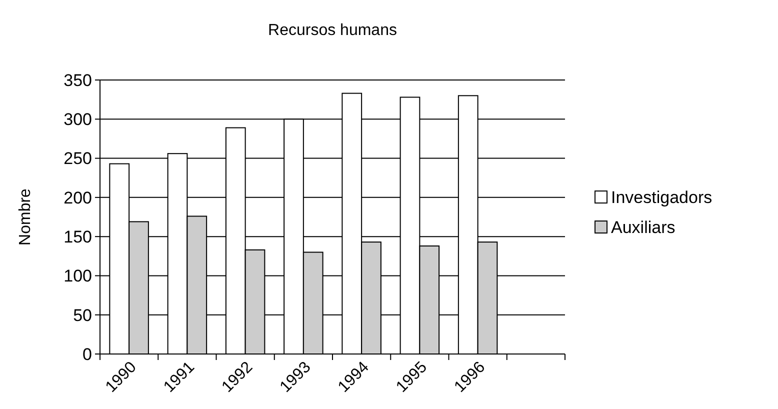 This screenshot has height=409, width=778. Describe the element at coordinates (78, 158) in the screenshot. I see `y-tick-label: 250` at that location.